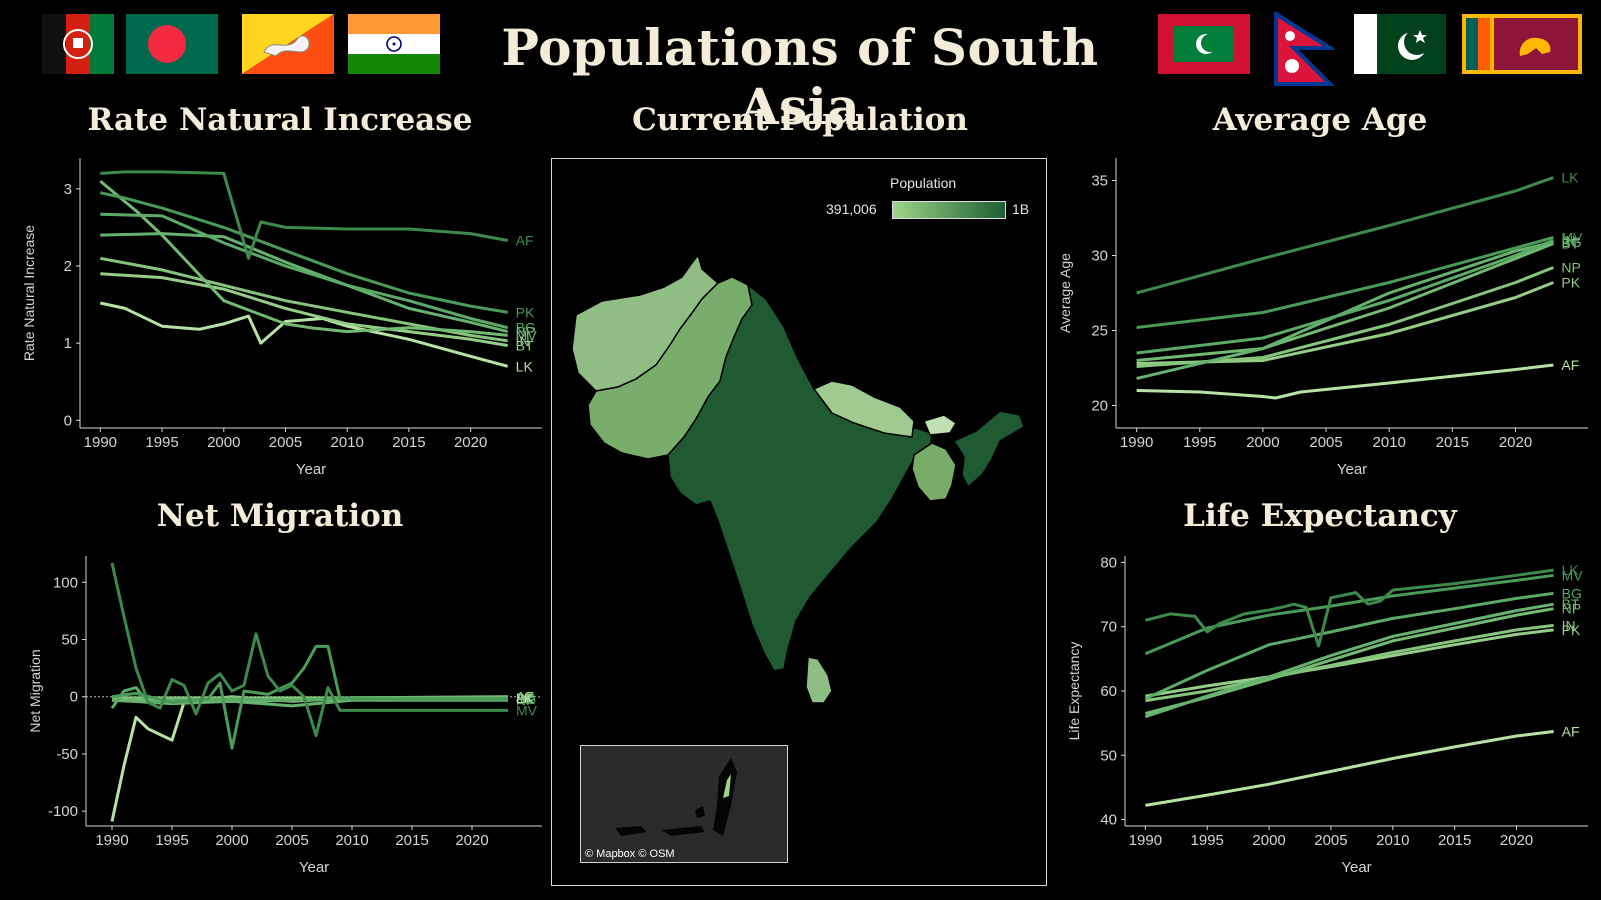  I want to click on afghanistan-flag-icon, so click(78, 44).